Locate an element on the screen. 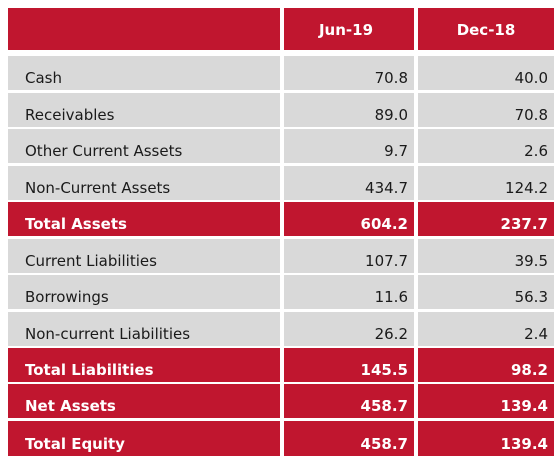 Image resolution: width=558 pixels, height=456 pixels. value-dec-18: 98.2 is located at coordinates (486, 365).